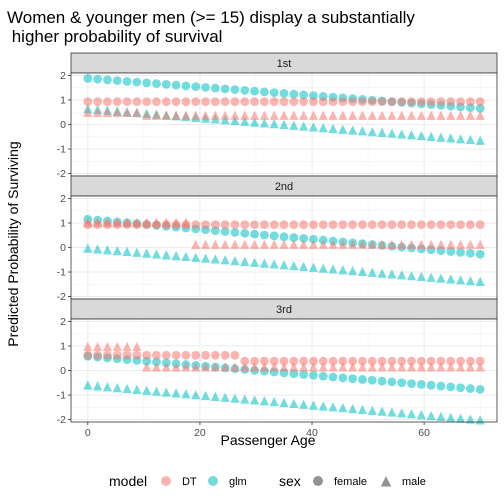  I want to click on legend-key-glm, so click(213, 481).